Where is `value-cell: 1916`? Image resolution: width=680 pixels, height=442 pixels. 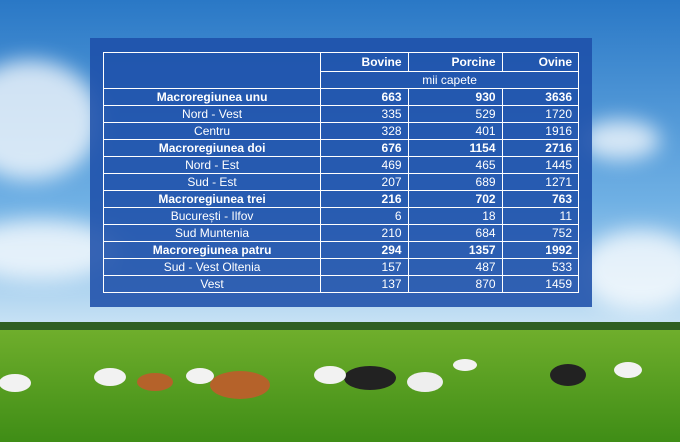 value-cell: 1916 is located at coordinates (540, 131).